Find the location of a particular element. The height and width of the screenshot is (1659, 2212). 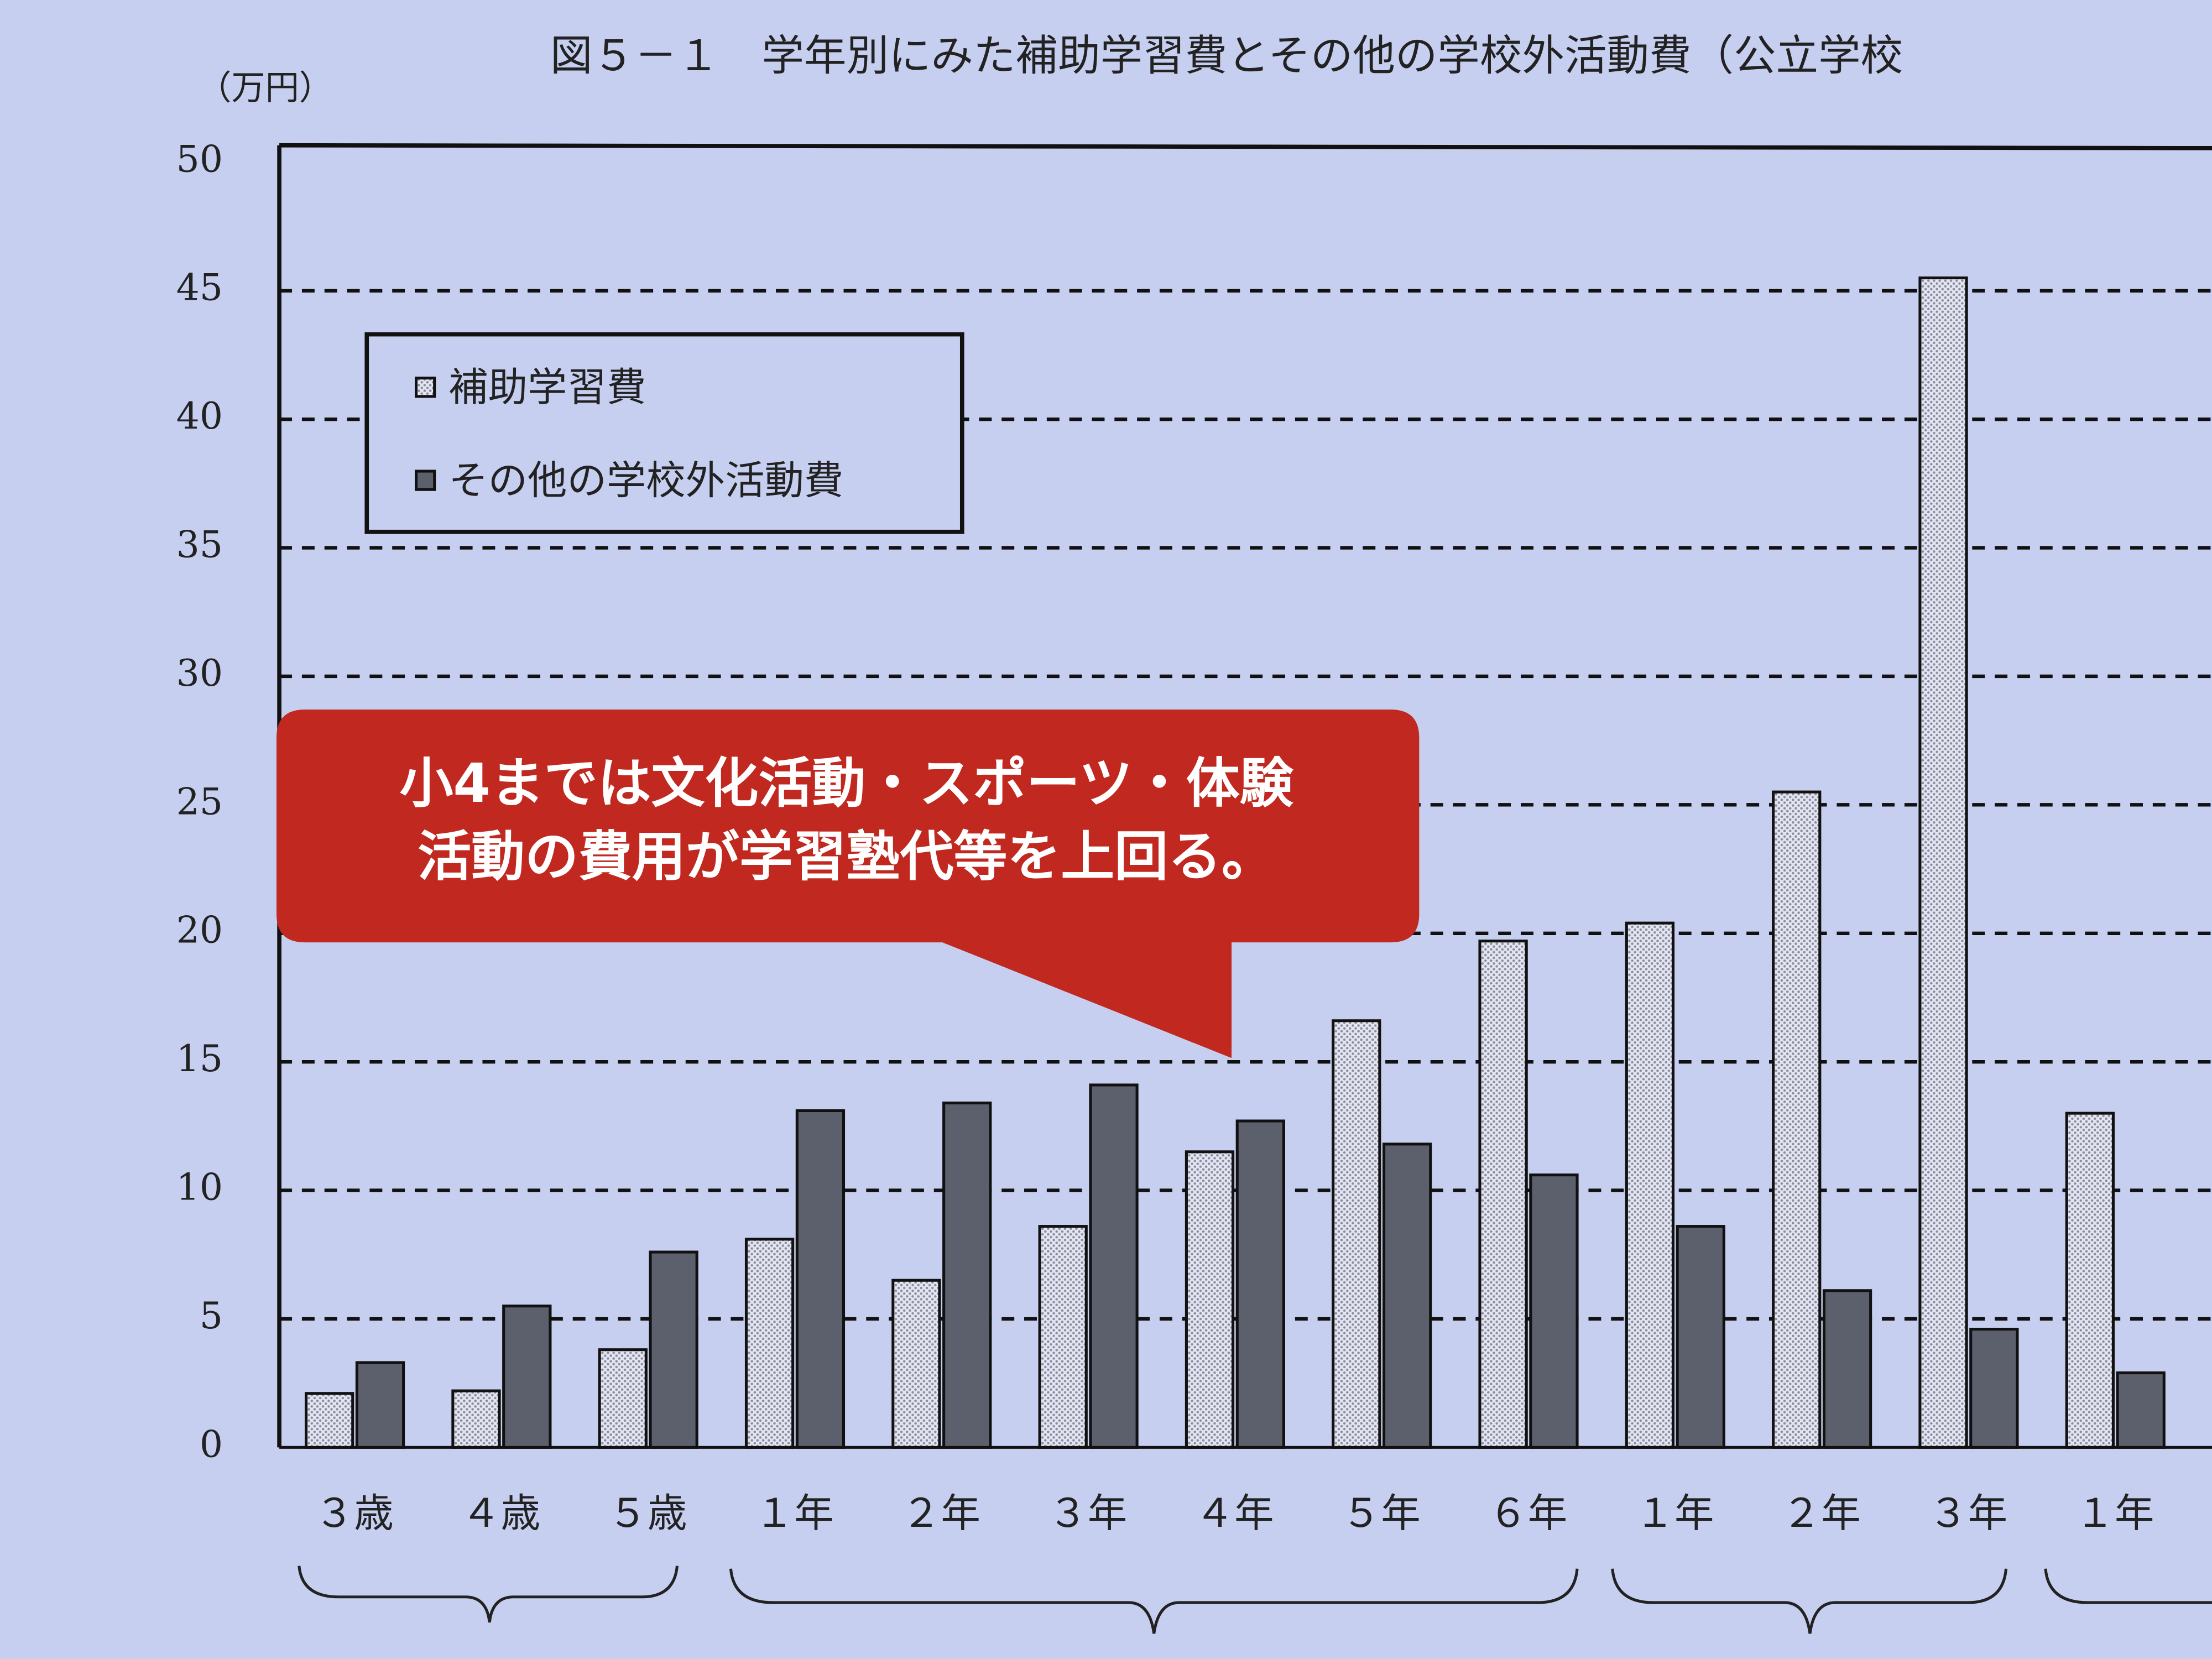

legend-label: その他の学校外活動費 is located at coordinates (645, 481).